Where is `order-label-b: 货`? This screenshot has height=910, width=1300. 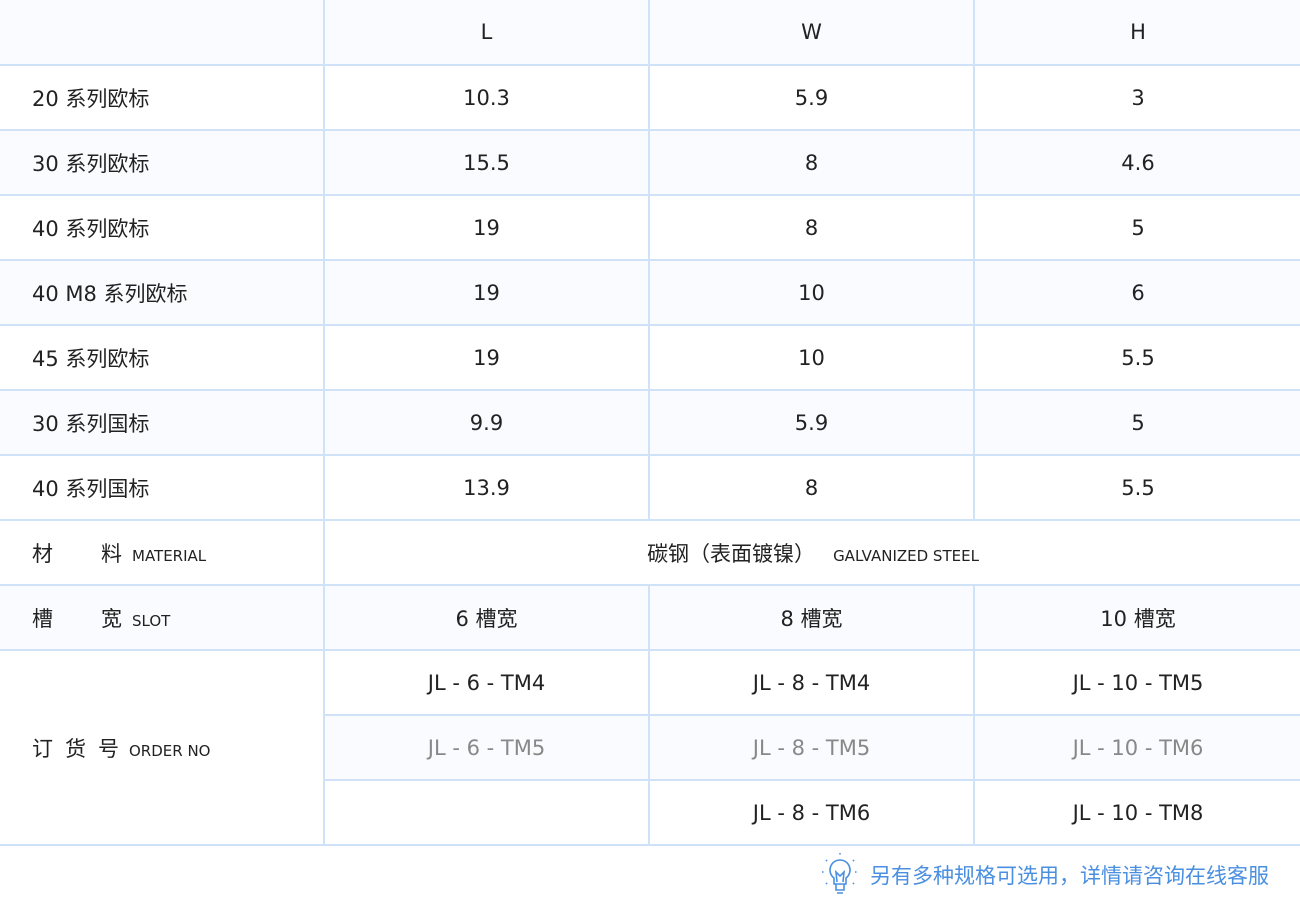 order-label-b: 货 is located at coordinates (75, 748).